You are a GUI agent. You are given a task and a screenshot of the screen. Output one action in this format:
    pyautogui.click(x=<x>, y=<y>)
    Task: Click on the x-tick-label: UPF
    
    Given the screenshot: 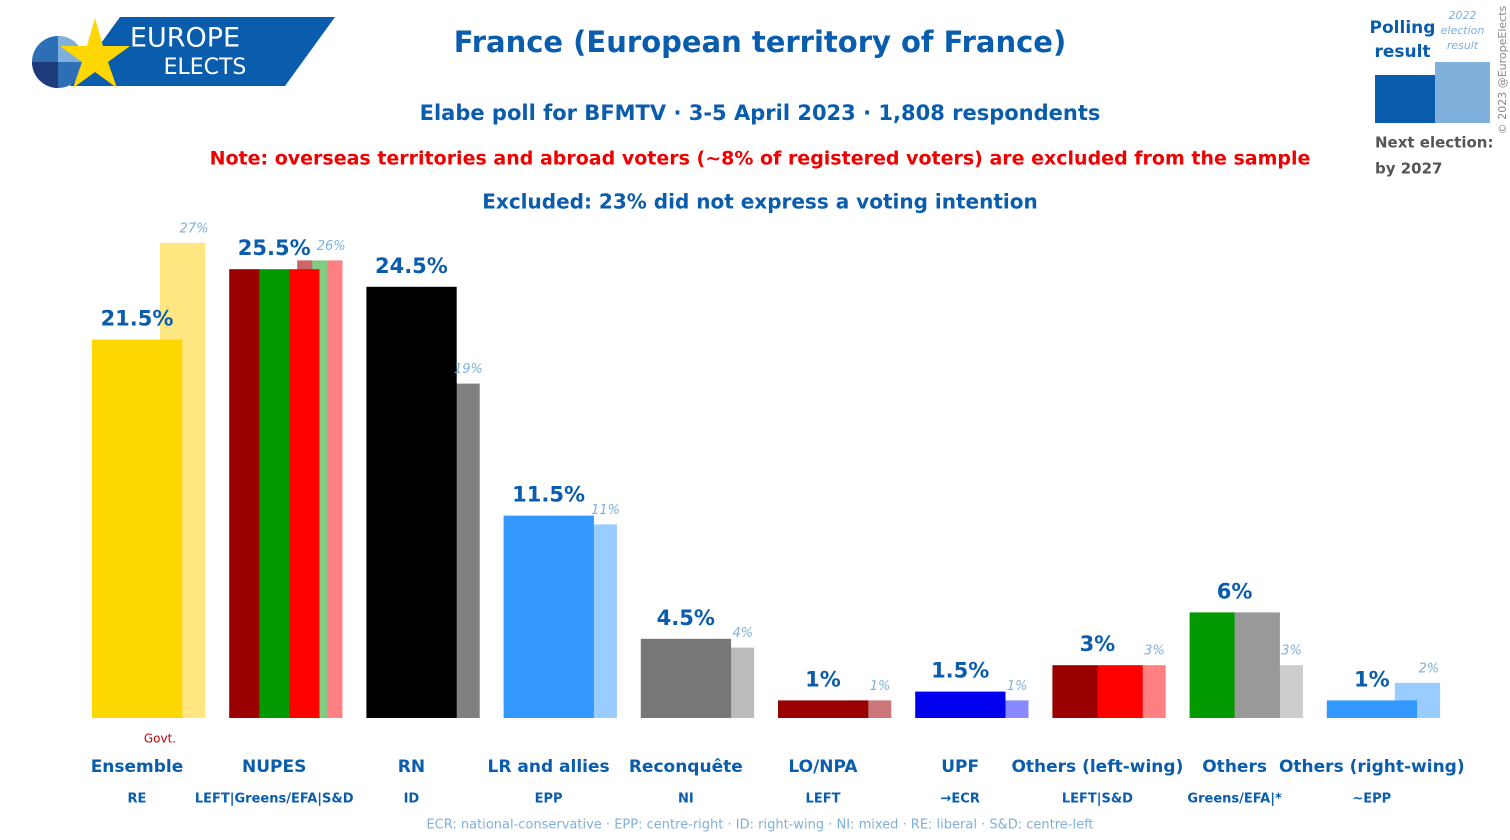 What is the action you would take?
    pyautogui.click(x=960, y=767)
    